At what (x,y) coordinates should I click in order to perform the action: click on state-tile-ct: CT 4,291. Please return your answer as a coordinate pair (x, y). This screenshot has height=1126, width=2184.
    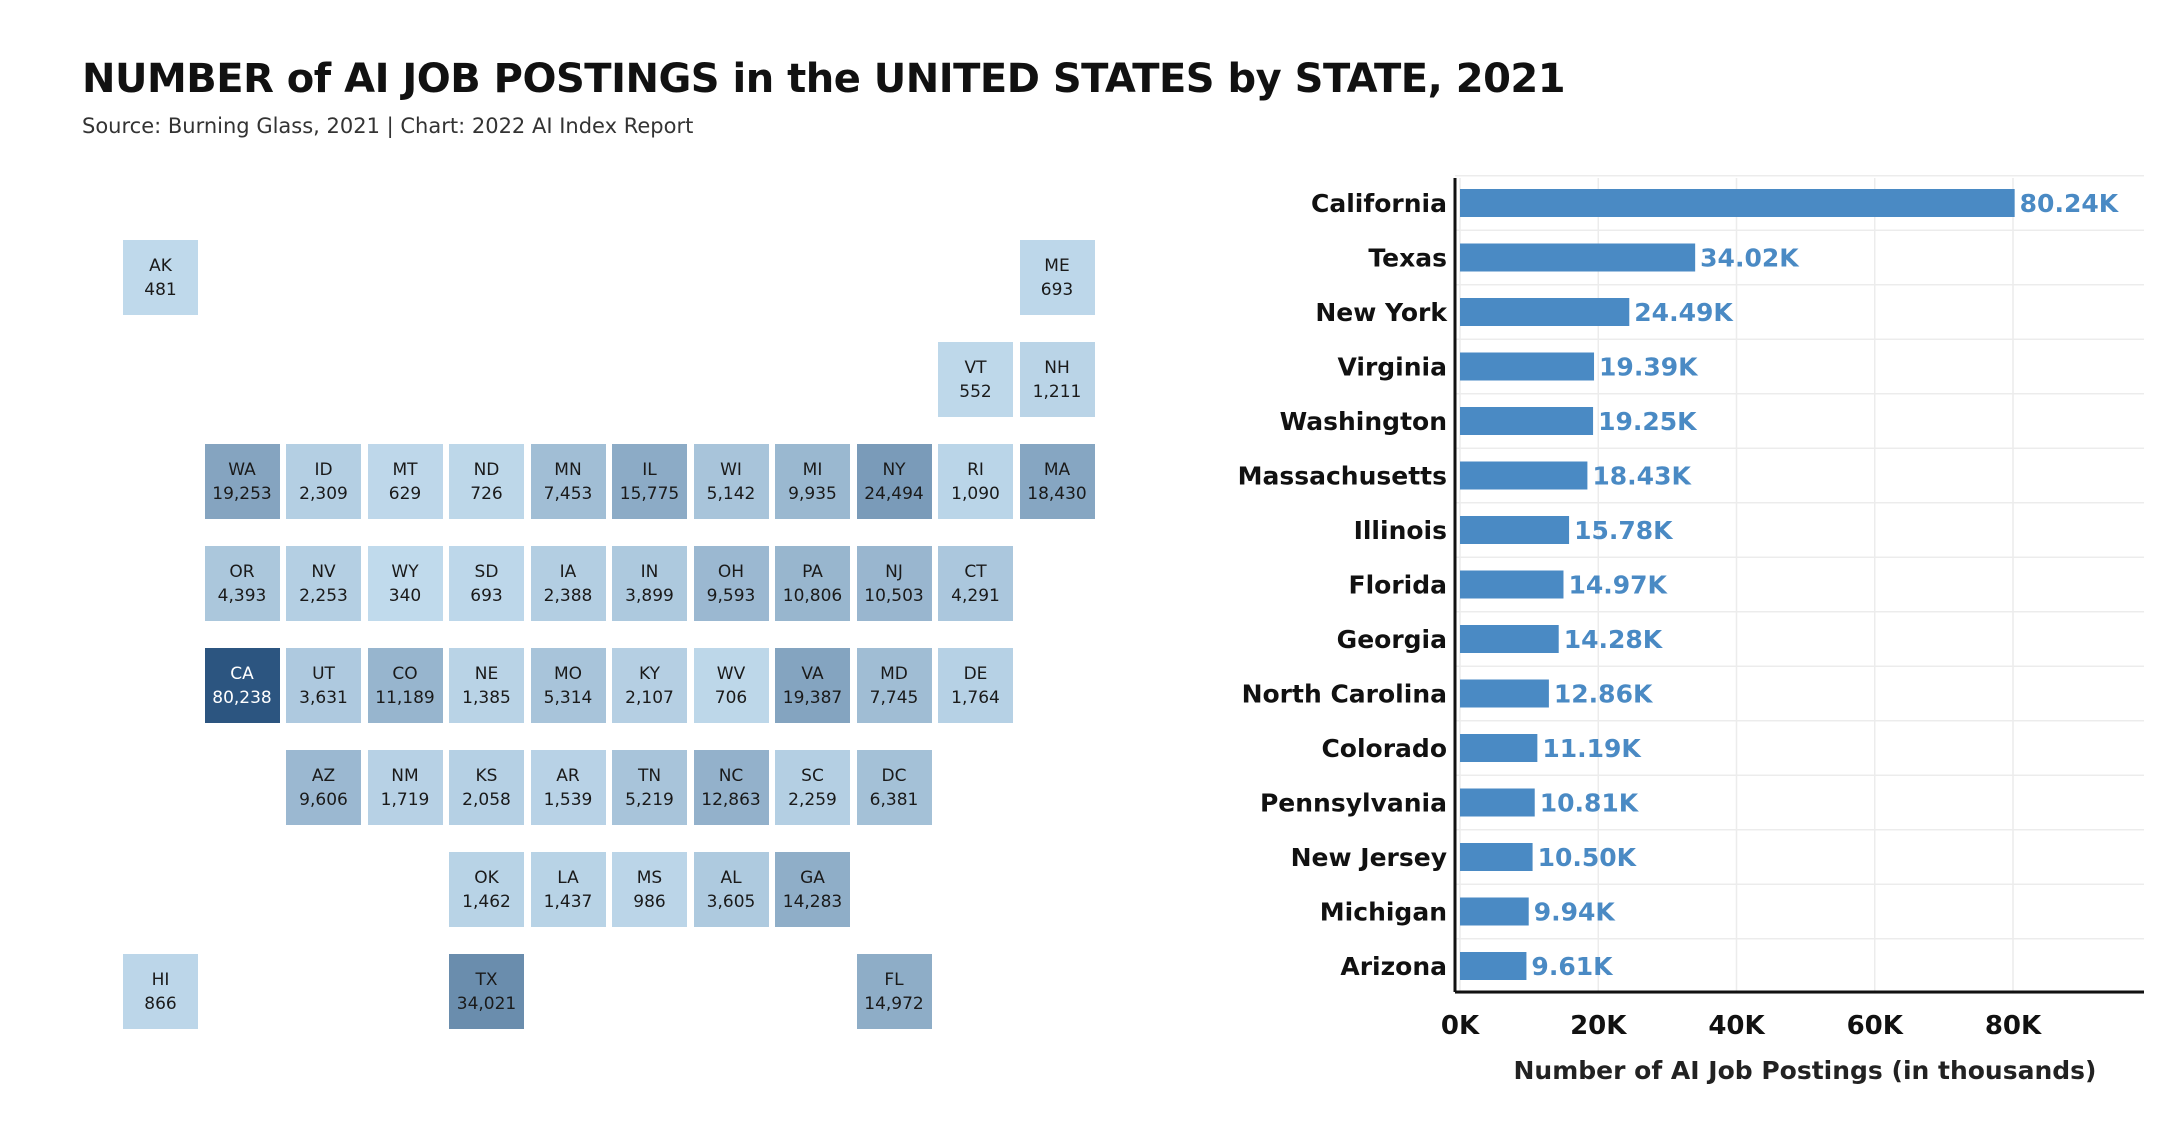
    Looking at the image, I should click on (975, 583).